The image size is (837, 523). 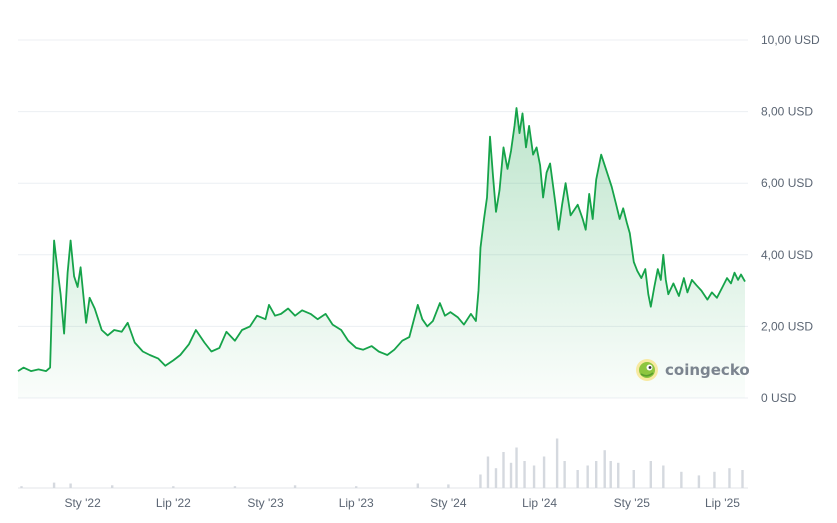 What do you see at coordinates (632, 503) in the screenshot?
I see `x-tick-label: Sty '25` at bounding box center [632, 503].